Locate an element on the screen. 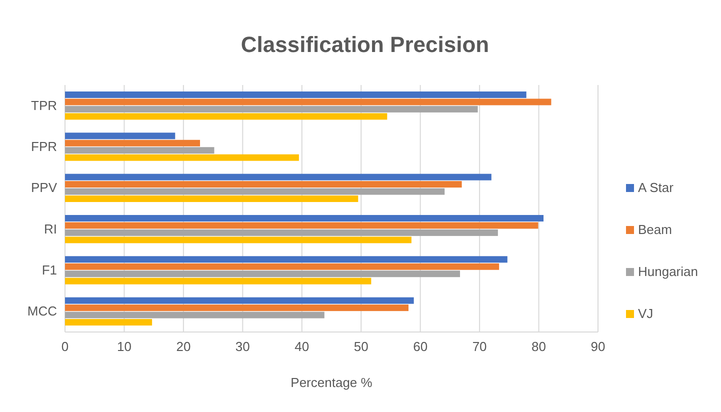 The width and height of the screenshot is (721, 412). x-tick-label: 20 is located at coordinates (183, 346).